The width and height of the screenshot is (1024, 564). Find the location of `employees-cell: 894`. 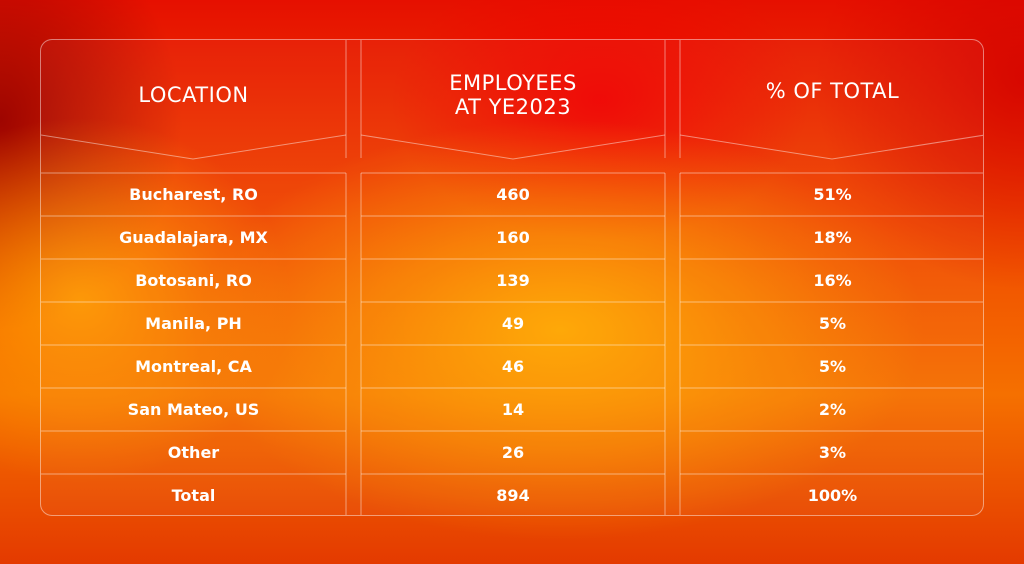

employees-cell: 894 is located at coordinates (513, 495).